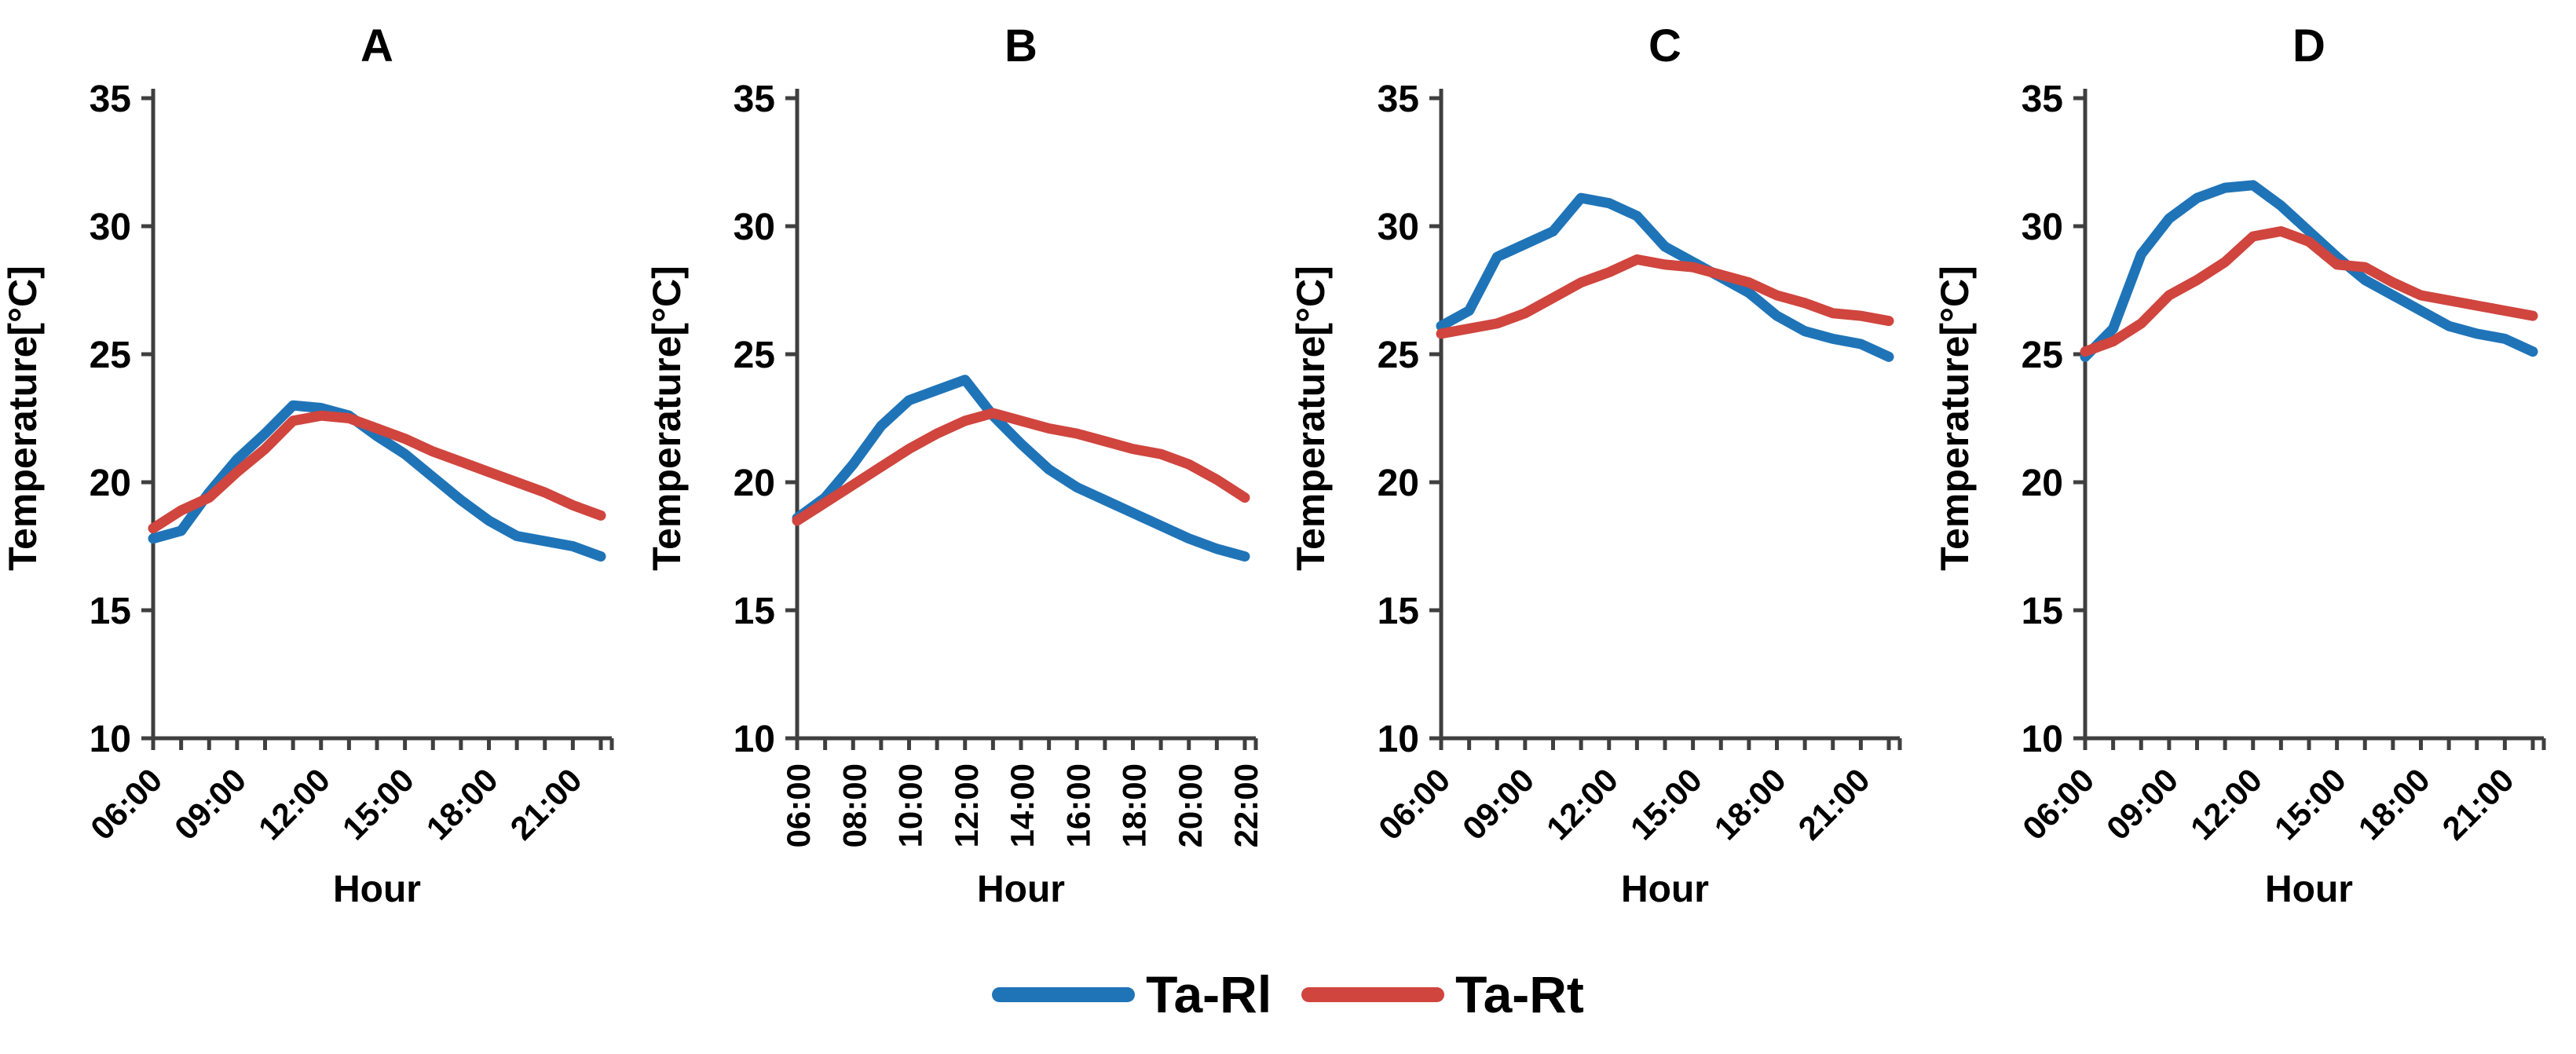  I want to click on legend: Ta-Rl Ta-Rt, so click(1288, 994).